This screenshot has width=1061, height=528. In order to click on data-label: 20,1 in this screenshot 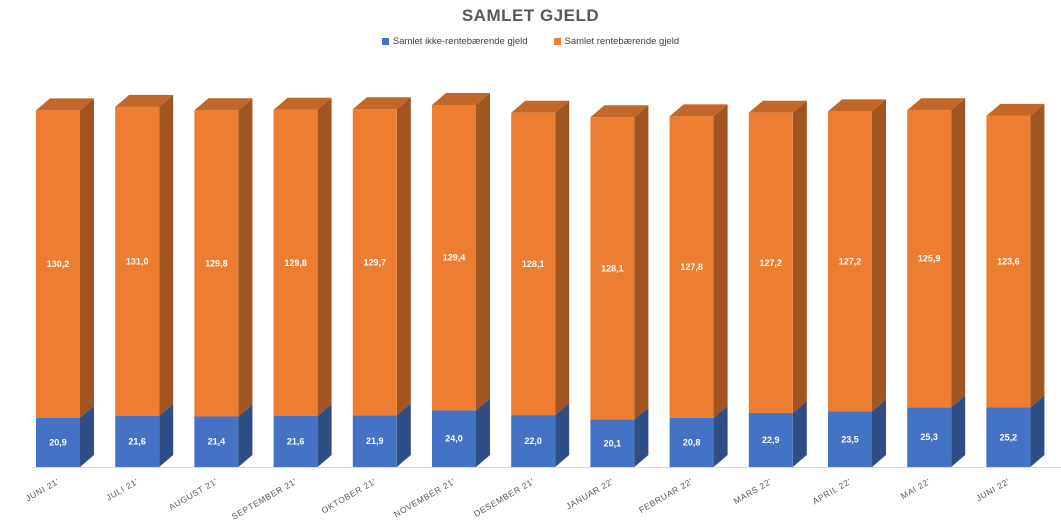, I will do `click(613, 443)`.